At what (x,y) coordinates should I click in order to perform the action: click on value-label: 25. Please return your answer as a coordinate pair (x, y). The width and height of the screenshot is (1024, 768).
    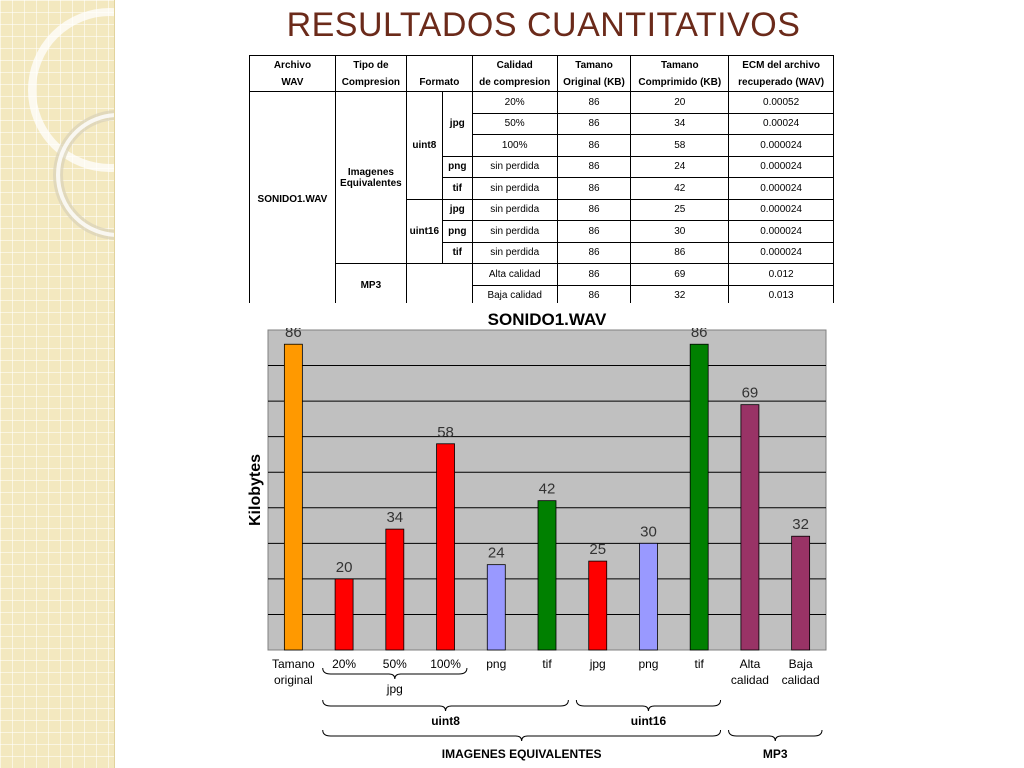
    Looking at the image, I should click on (597, 549).